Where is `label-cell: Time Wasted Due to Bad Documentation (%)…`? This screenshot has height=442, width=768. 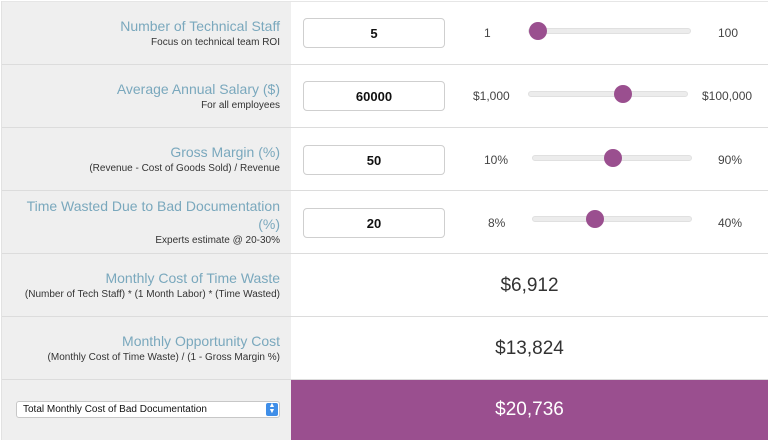 label-cell: Time Wasted Due to Bad Documentation (%)… is located at coordinates (146, 222).